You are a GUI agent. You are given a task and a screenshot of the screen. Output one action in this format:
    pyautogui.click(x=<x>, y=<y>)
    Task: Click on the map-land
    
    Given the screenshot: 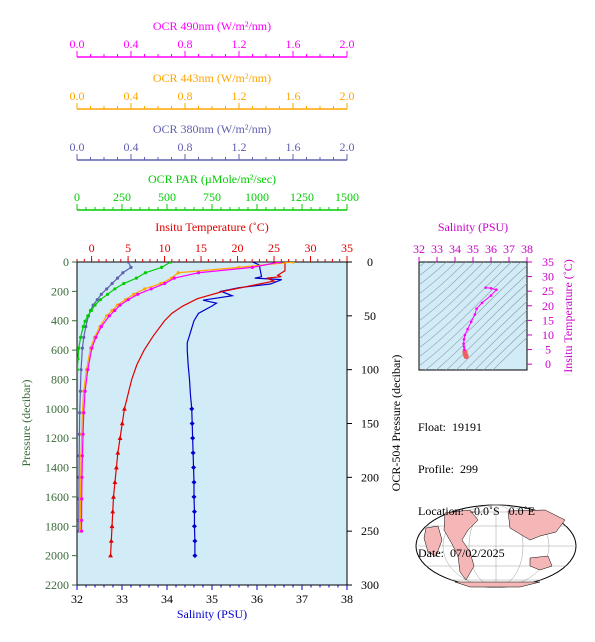 What is the action you would take?
    pyautogui.click(x=494, y=548)
    